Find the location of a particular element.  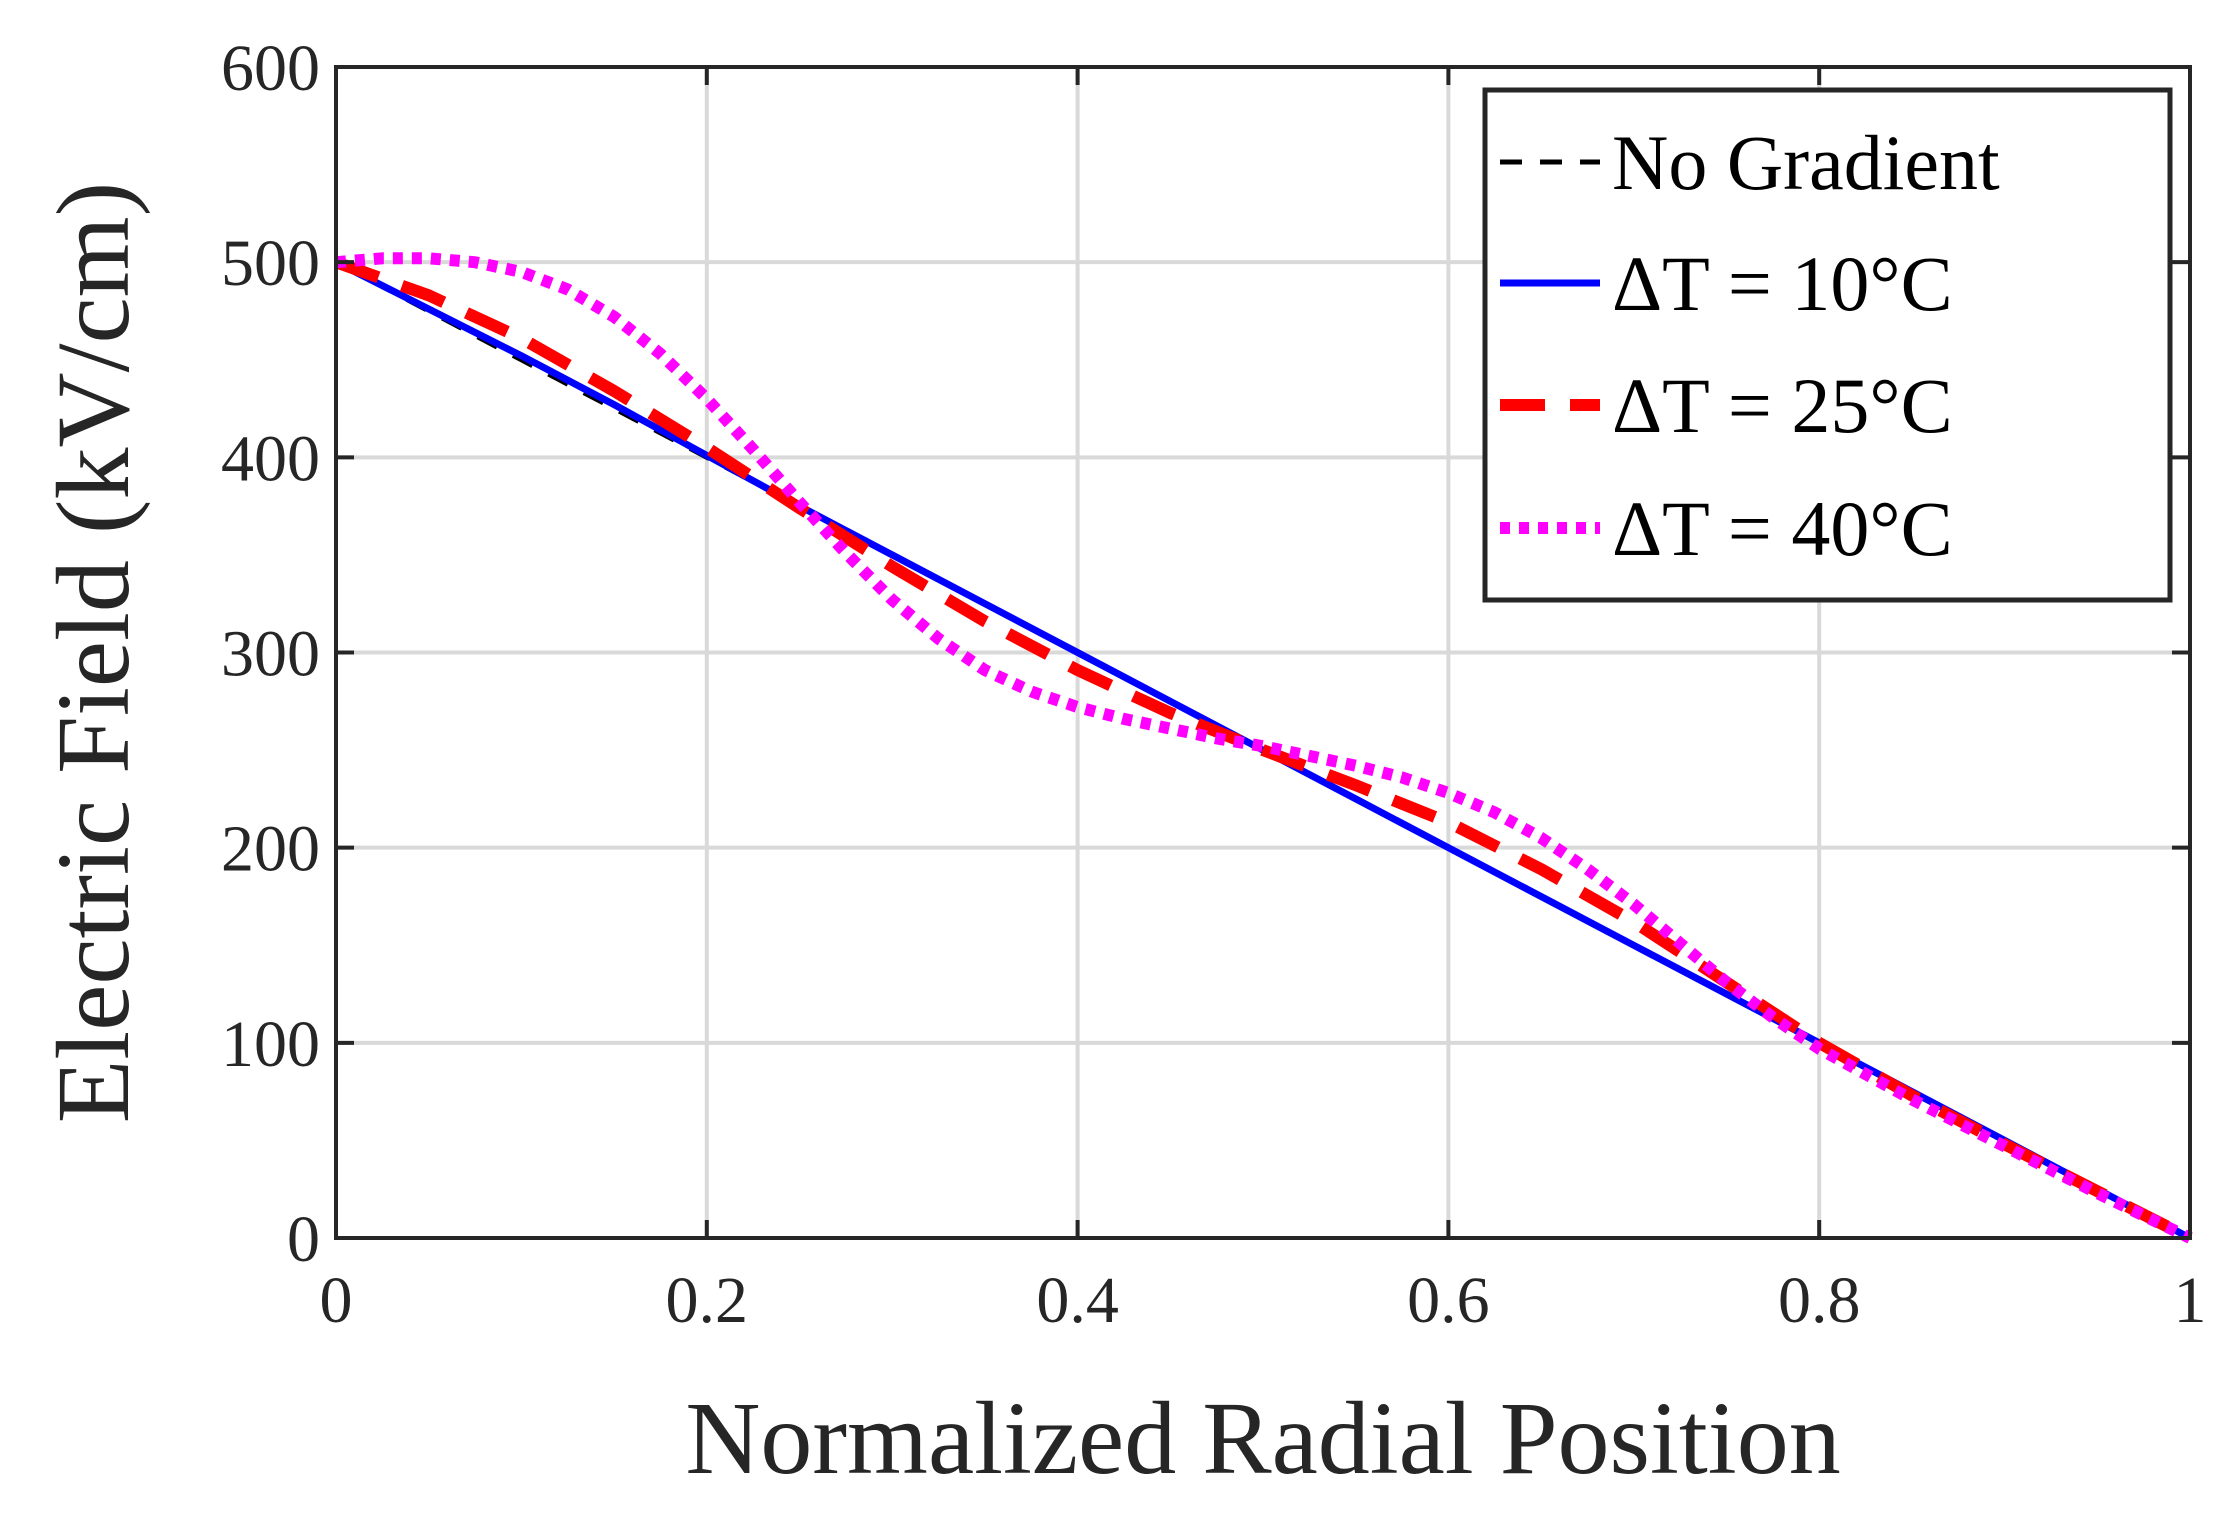

x-tick-label: 0.6 is located at coordinates (1448, 1300).